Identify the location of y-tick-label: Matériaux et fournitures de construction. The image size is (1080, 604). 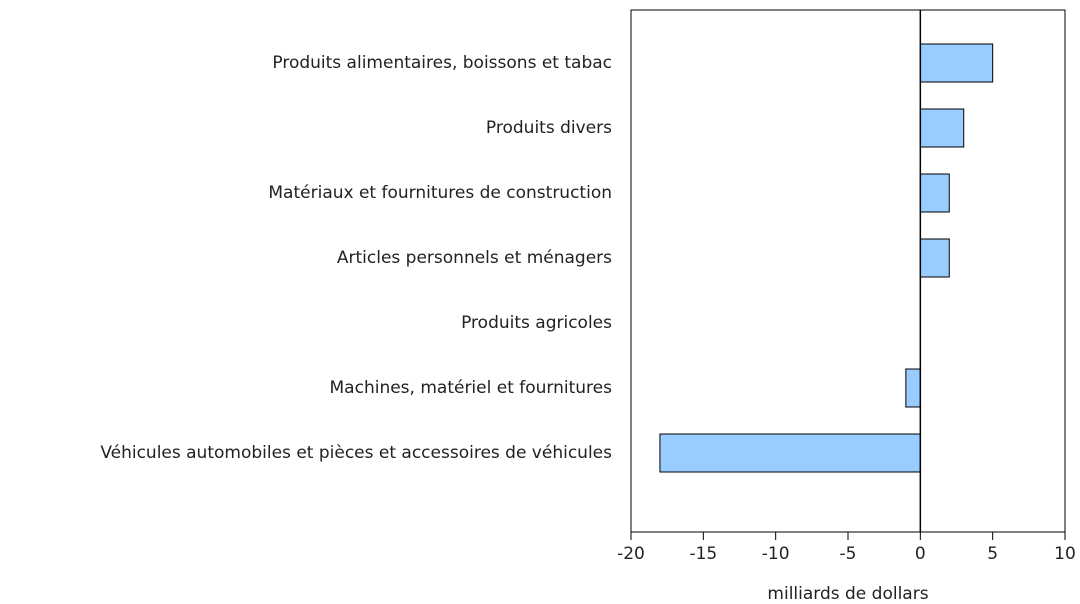
(440, 193).